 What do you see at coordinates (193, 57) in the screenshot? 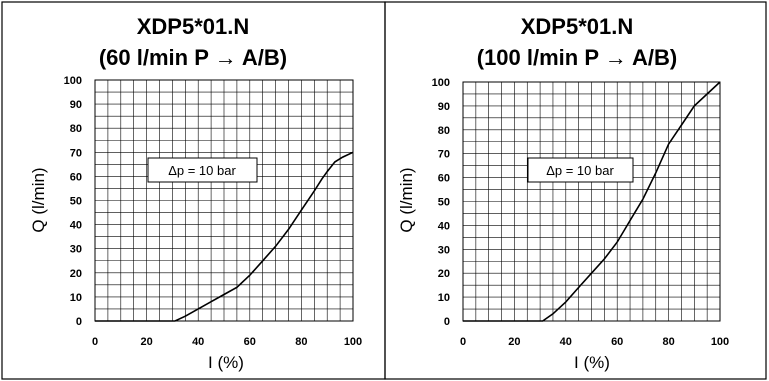
I see `chart-title-line-2: (60 l/min P → A/B)` at bounding box center [193, 57].